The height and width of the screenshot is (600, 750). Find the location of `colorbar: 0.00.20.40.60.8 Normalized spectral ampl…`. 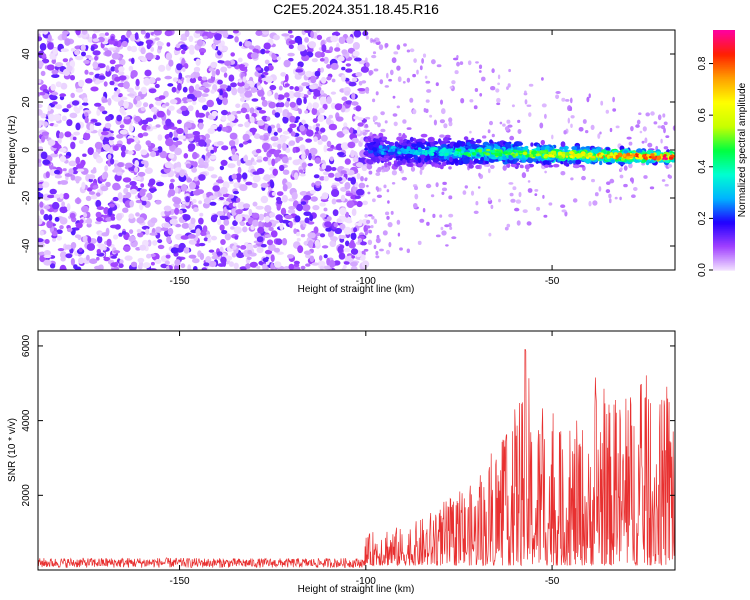

colorbar: 0.00.20.40.60.8 Normalized spectral ampl… is located at coordinates (722, 153).